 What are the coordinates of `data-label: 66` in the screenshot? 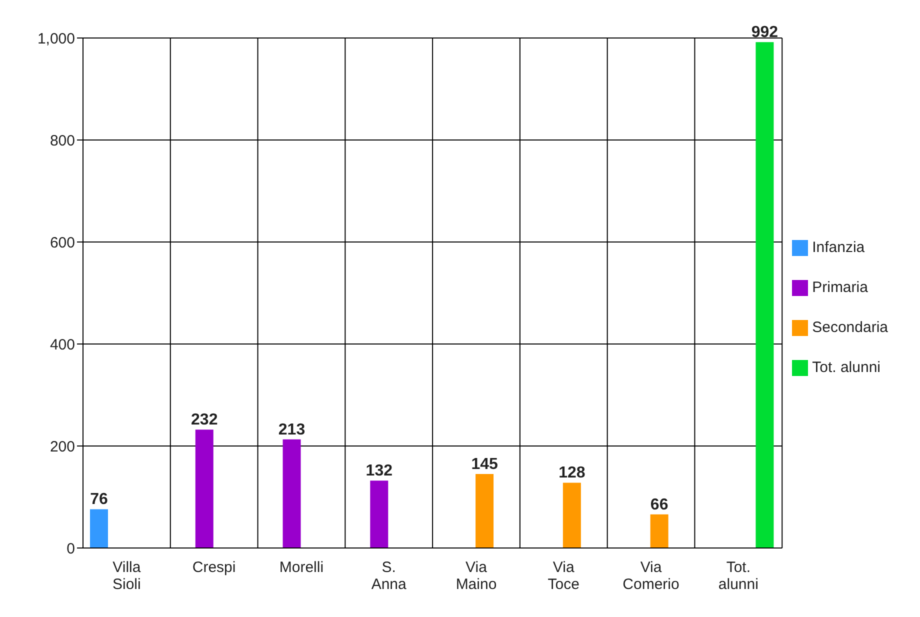 It's located at (659, 505).